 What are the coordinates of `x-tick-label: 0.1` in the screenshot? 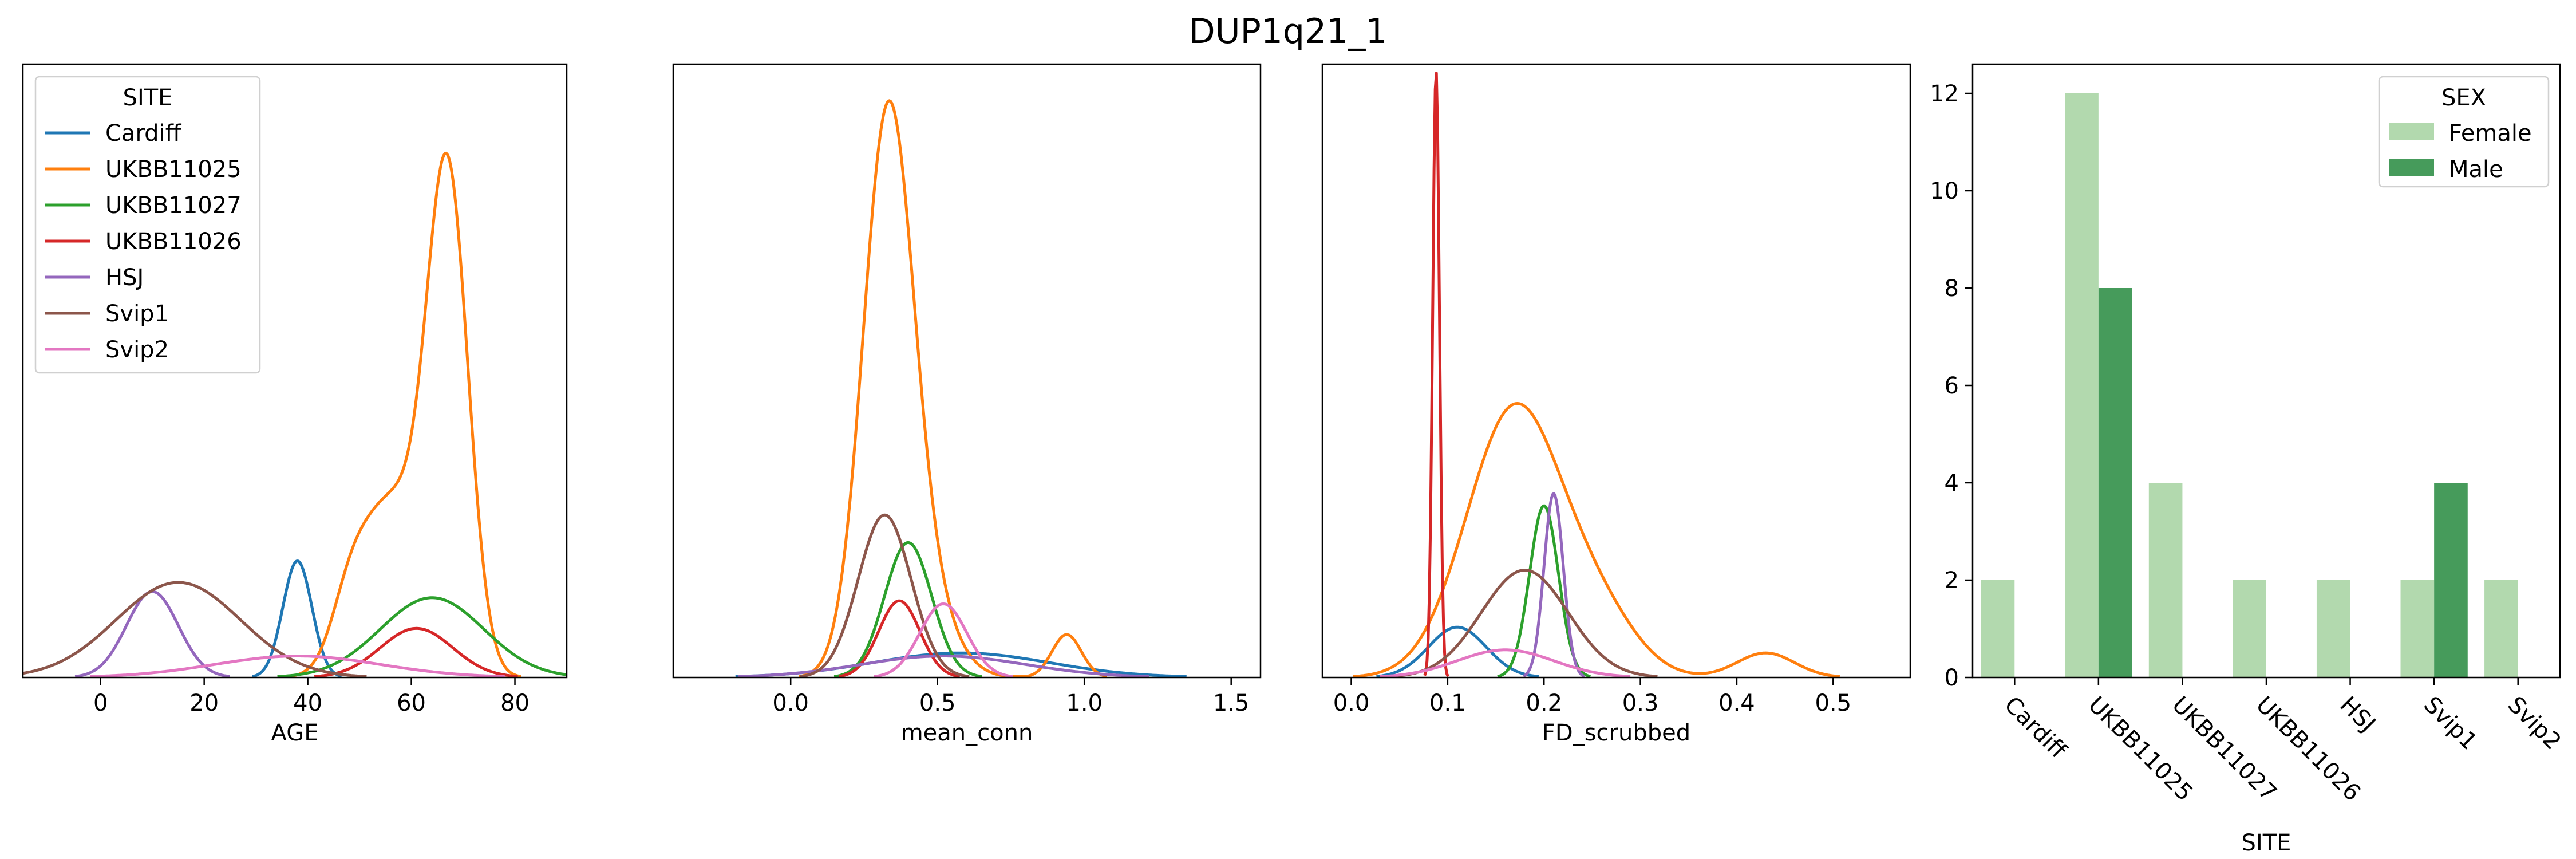 It's located at (1447, 703).